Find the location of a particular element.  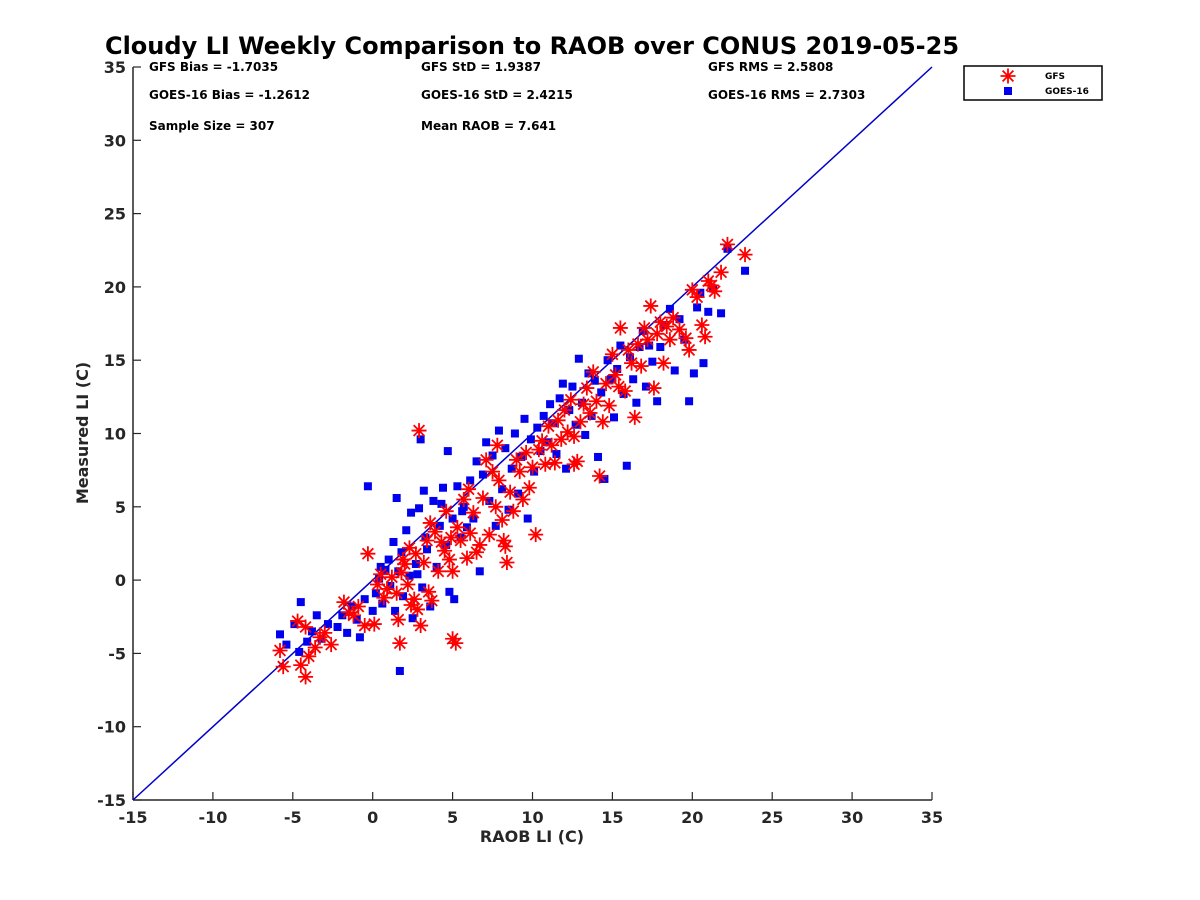

y-tick-label: 10 is located at coordinates (115, 434).